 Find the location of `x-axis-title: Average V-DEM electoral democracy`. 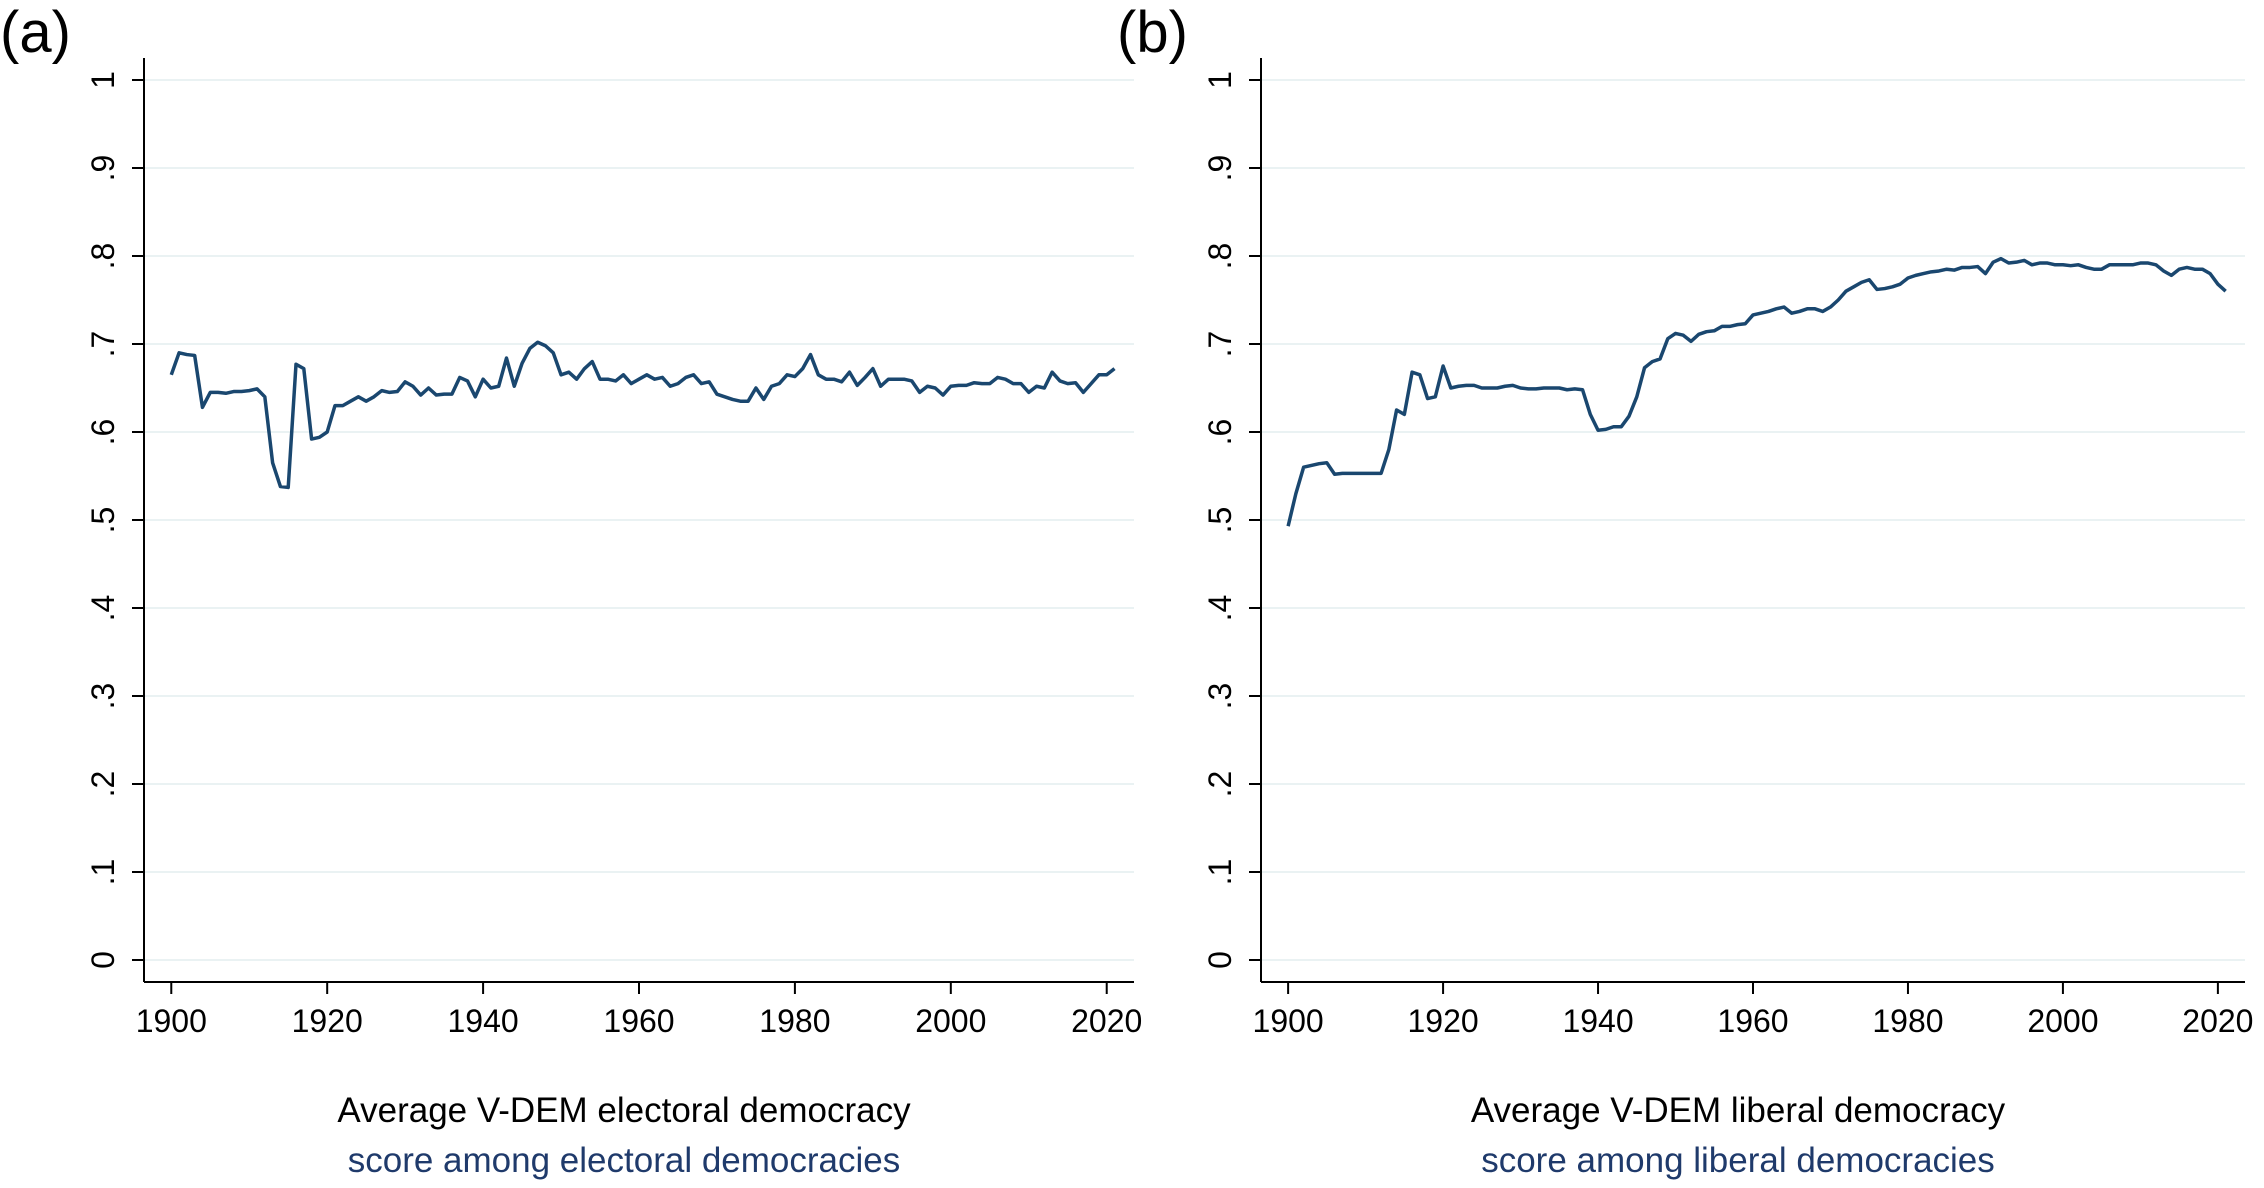

x-axis-title: Average V-DEM electoral democracy is located at coordinates (624, 1110).